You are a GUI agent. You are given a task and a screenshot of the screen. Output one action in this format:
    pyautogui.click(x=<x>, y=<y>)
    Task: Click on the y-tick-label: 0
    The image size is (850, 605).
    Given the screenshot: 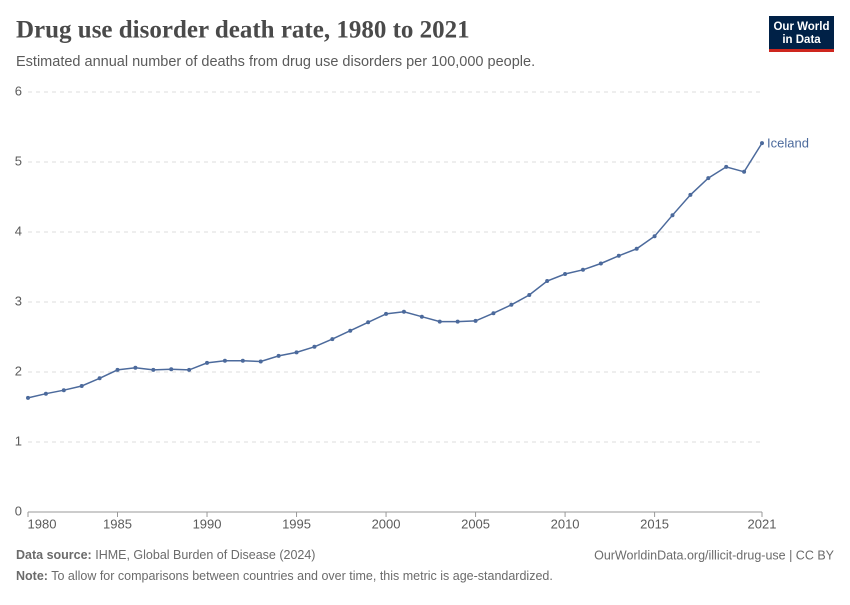 What is the action you would take?
    pyautogui.click(x=18, y=510)
    